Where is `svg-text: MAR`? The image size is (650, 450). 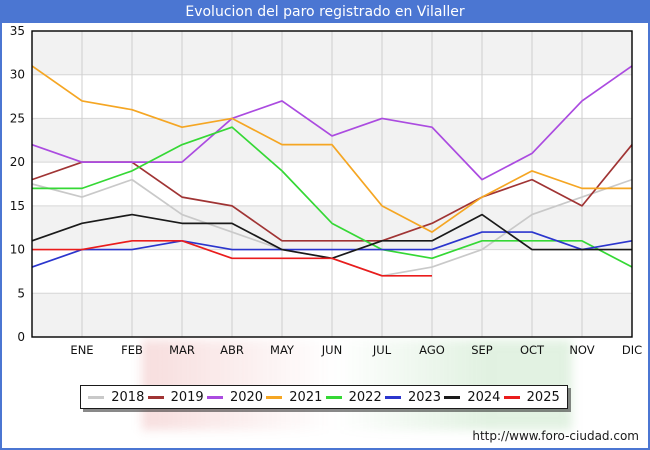 svg-text: MAR is located at coordinates (182, 350).